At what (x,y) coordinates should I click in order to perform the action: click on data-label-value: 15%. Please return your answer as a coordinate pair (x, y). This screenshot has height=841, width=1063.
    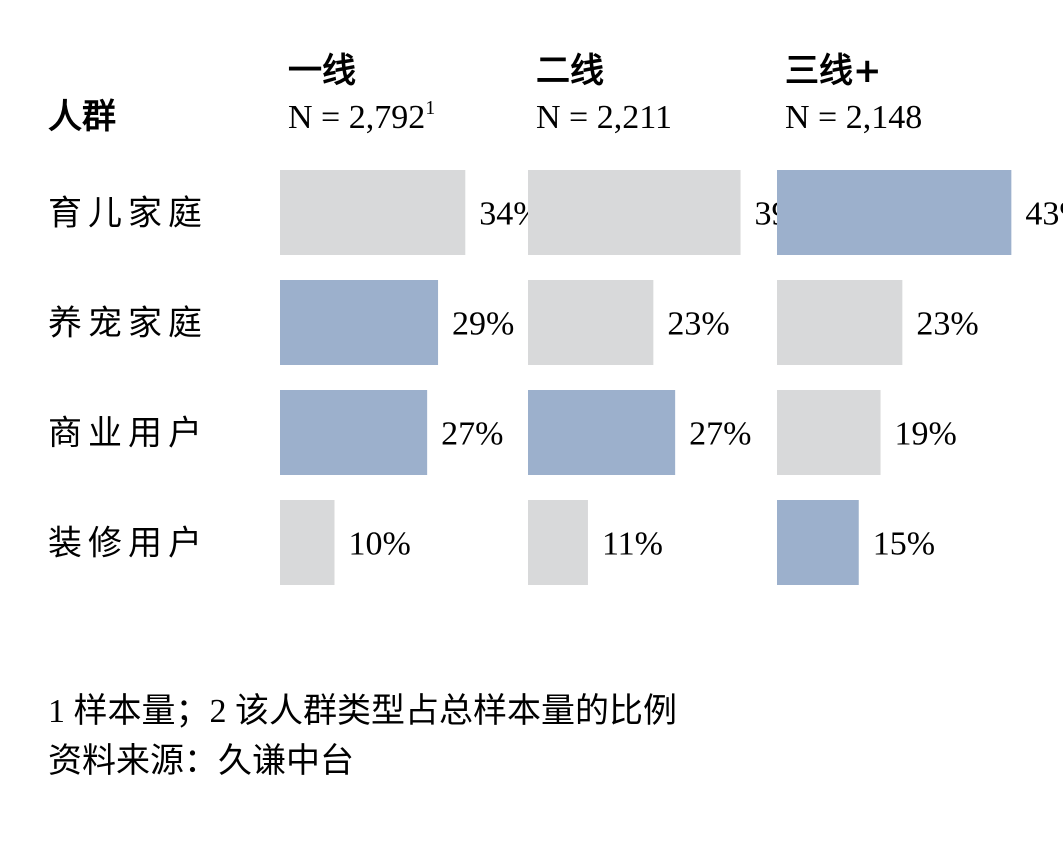
    Looking at the image, I should click on (904, 544).